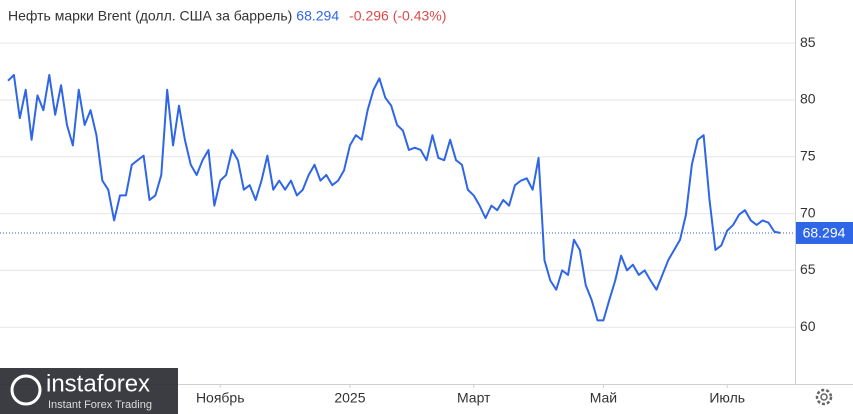  Describe the element at coordinates (808, 212) in the screenshot. I see `y-tick-label: 70` at that location.